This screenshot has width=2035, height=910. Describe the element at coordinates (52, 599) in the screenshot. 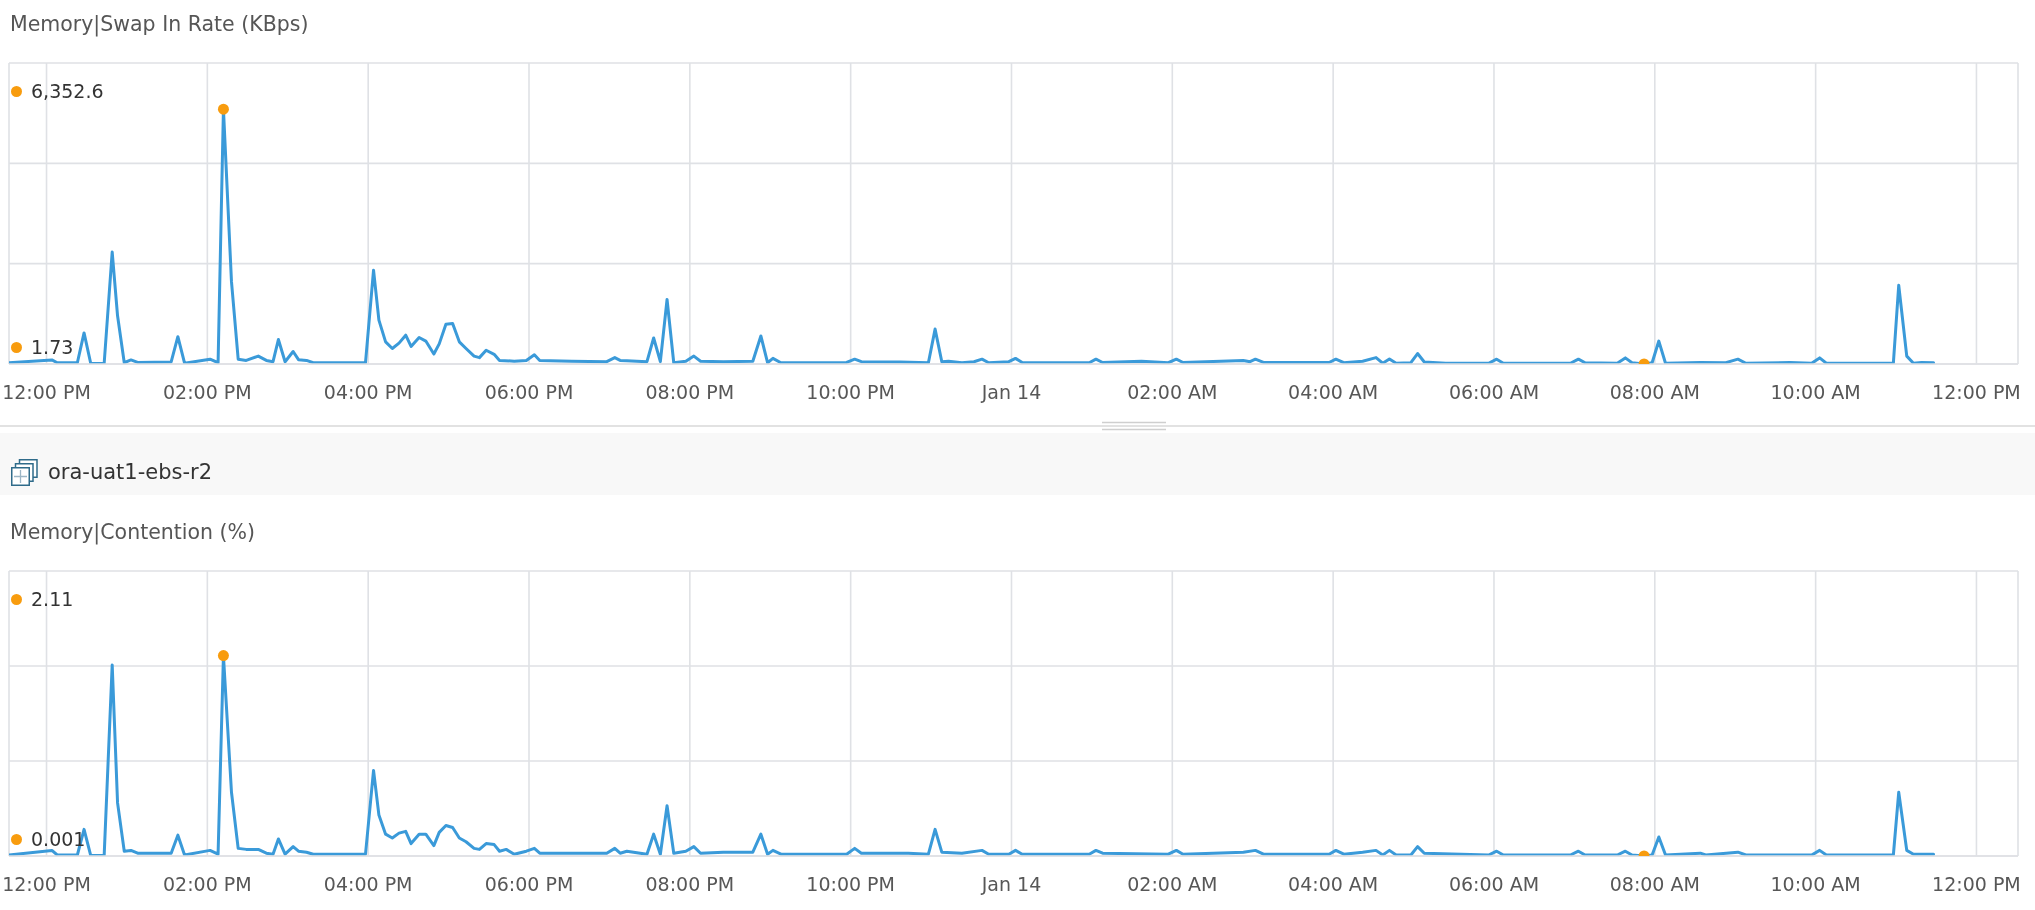

I see `legend-label: 2.11` at that location.